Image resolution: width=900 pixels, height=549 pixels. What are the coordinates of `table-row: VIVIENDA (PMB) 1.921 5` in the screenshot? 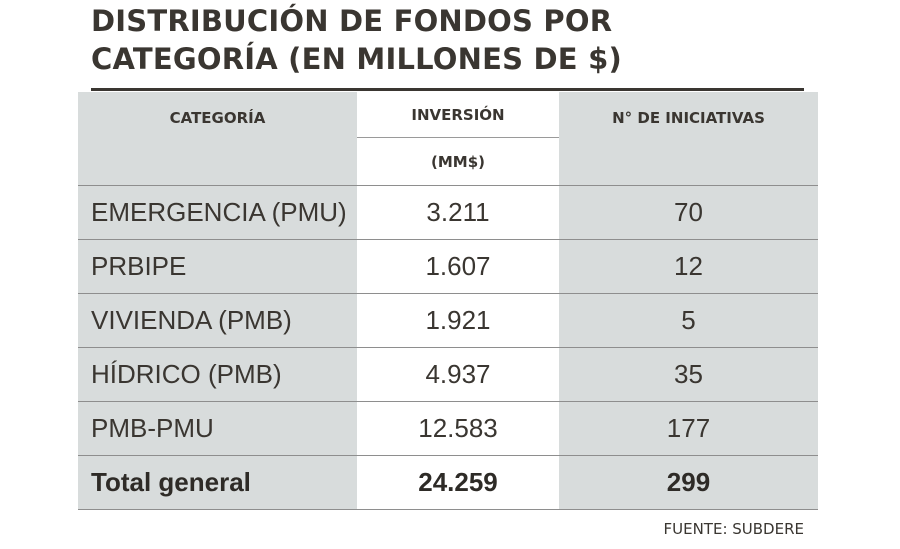 It's located at (448, 320).